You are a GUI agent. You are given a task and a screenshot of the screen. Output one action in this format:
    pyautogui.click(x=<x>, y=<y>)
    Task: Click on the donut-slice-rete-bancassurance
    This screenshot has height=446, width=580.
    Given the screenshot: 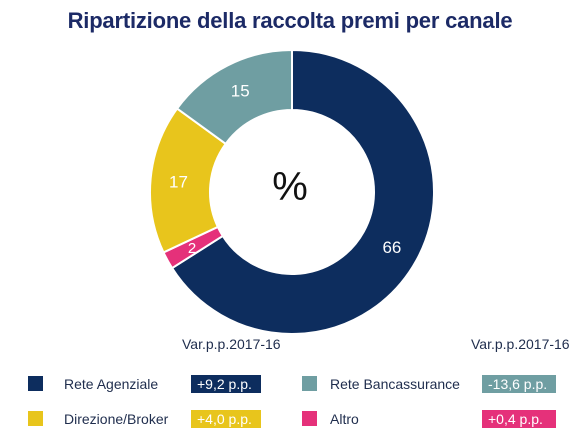 What is the action you would take?
    pyautogui.click(x=234, y=97)
    